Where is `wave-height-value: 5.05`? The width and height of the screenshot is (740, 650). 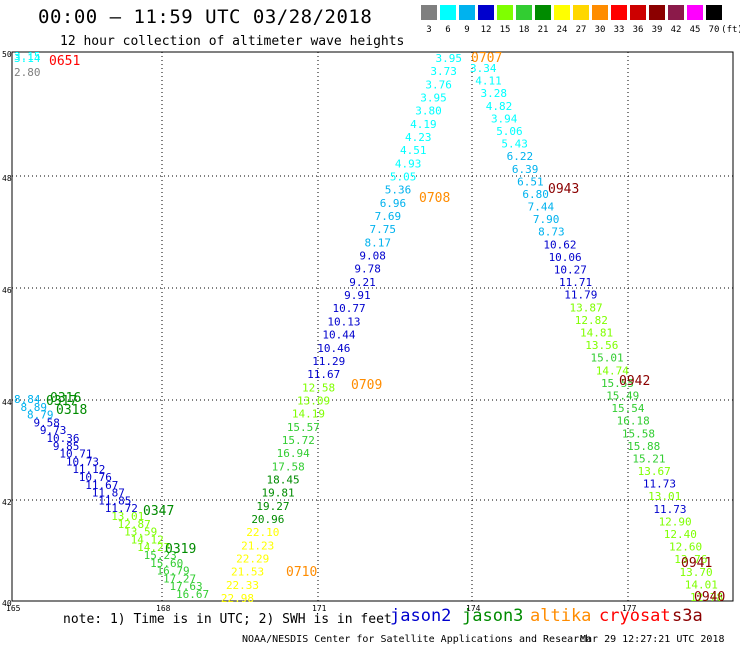 wave-height-value: 5.05 is located at coordinates (403, 177).